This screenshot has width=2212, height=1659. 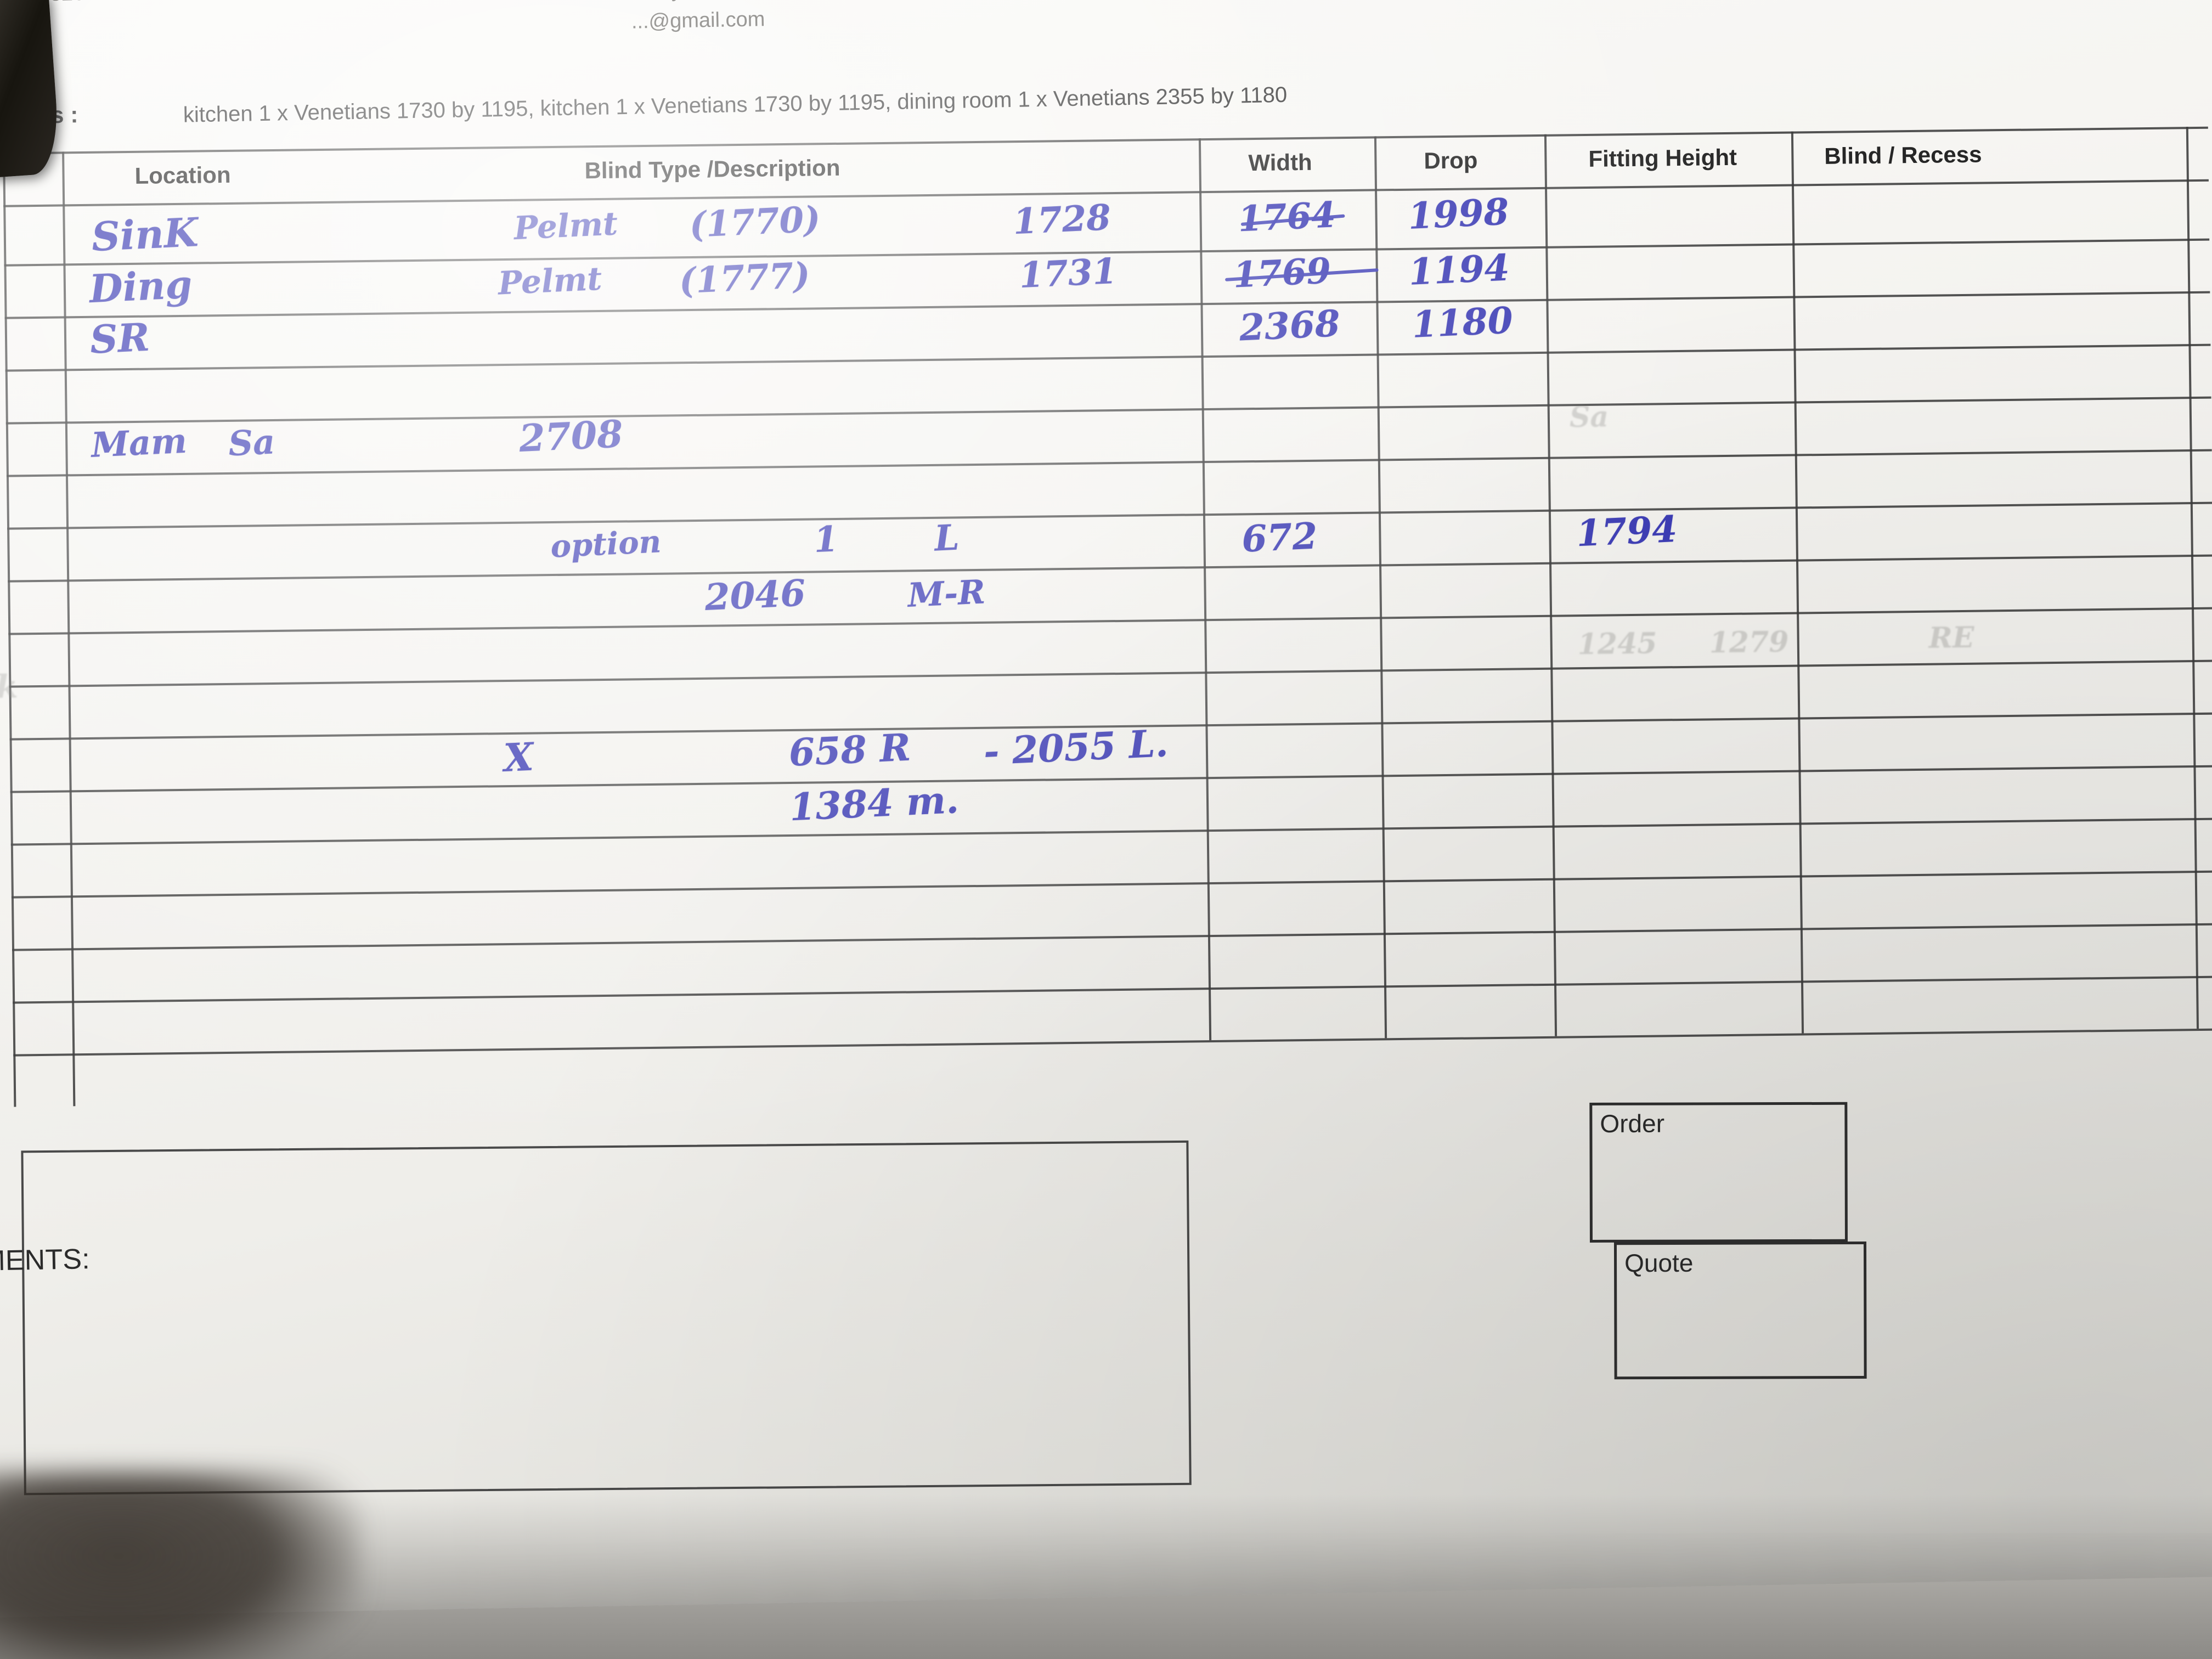 What do you see at coordinates (140, 287) in the screenshot?
I see `table-row: Ding` at bounding box center [140, 287].